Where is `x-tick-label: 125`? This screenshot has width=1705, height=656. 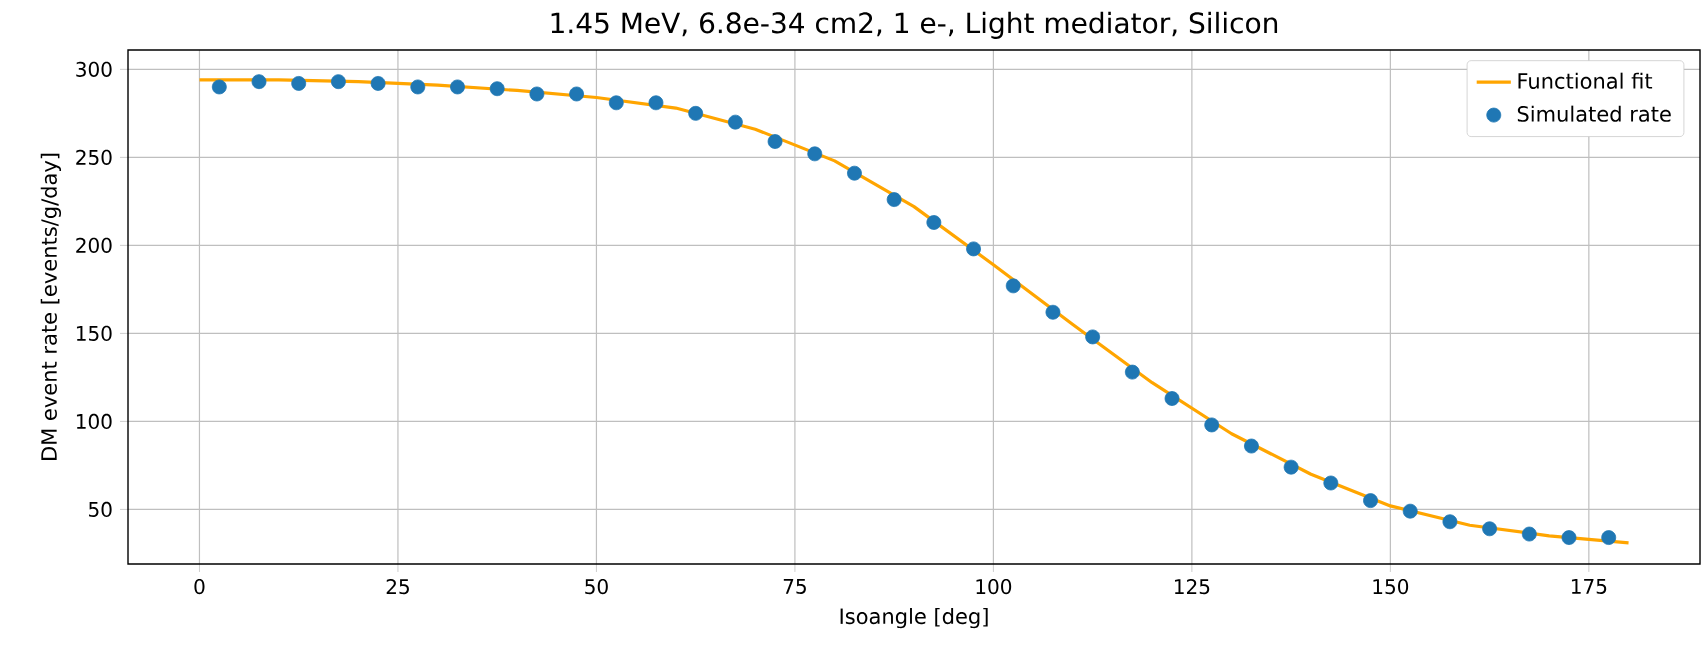
x-tick-label: 125 is located at coordinates (1192, 587).